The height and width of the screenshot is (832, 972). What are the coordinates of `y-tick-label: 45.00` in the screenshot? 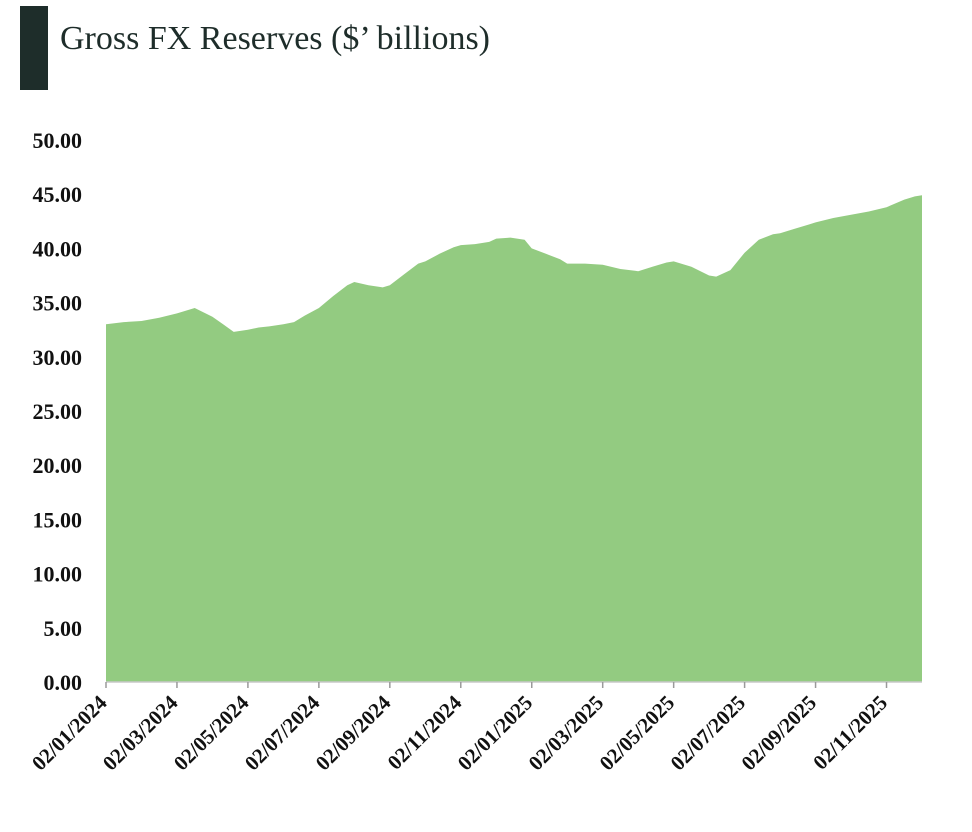 It's located at (58, 194).